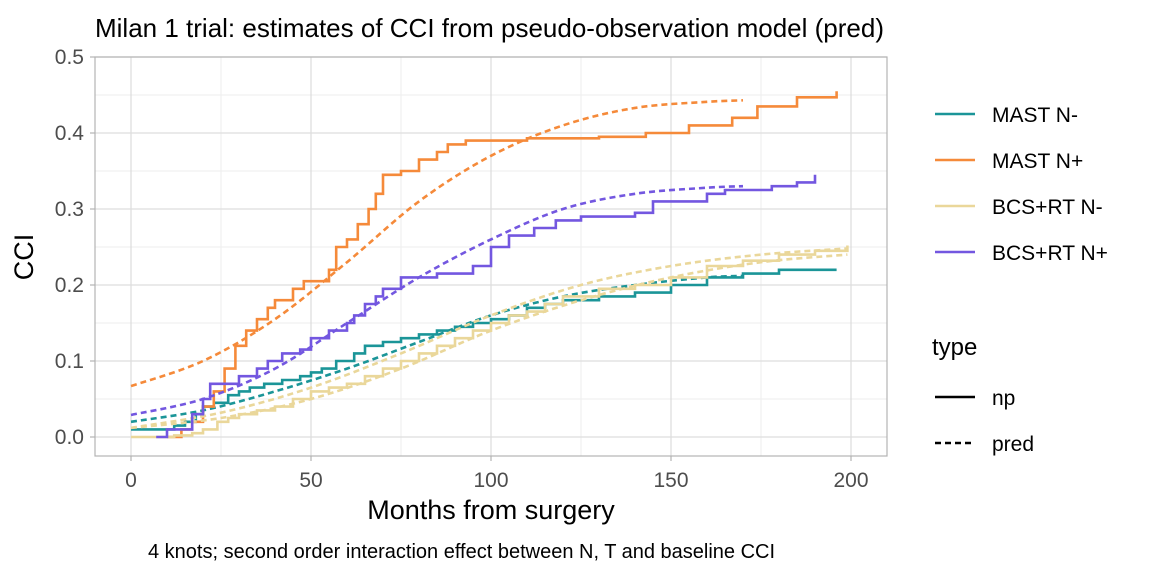 This screenshot has height=576, width=1152. Describe the element at coordinates (1050, 253) in the screenshot. I see `legend-label: BCS+RT N+` at that location.